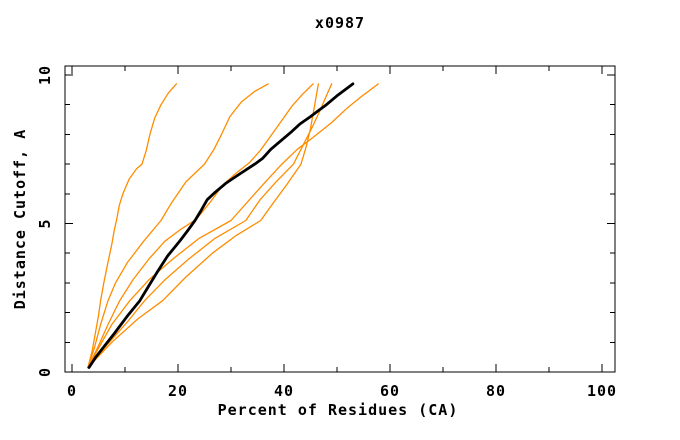 This screenshot has height=440, width=680. I want to click on x-tick-label: 20, so click(178, 391).